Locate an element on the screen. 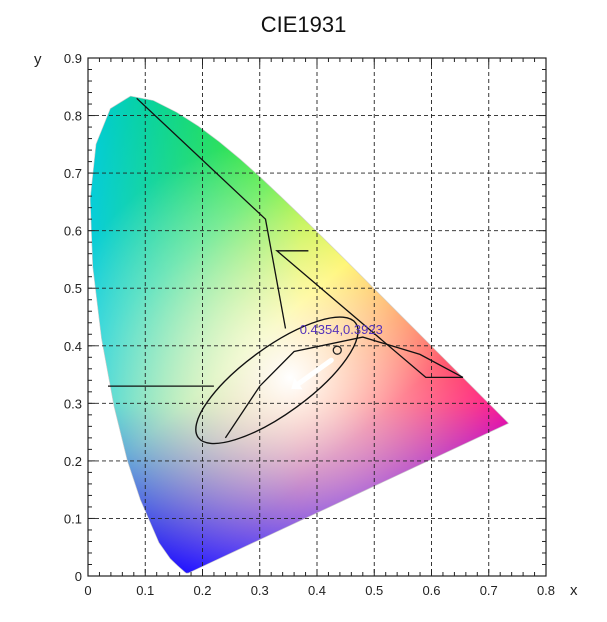  y-tick-label: 0.2 is located at coordinates (73, 461).